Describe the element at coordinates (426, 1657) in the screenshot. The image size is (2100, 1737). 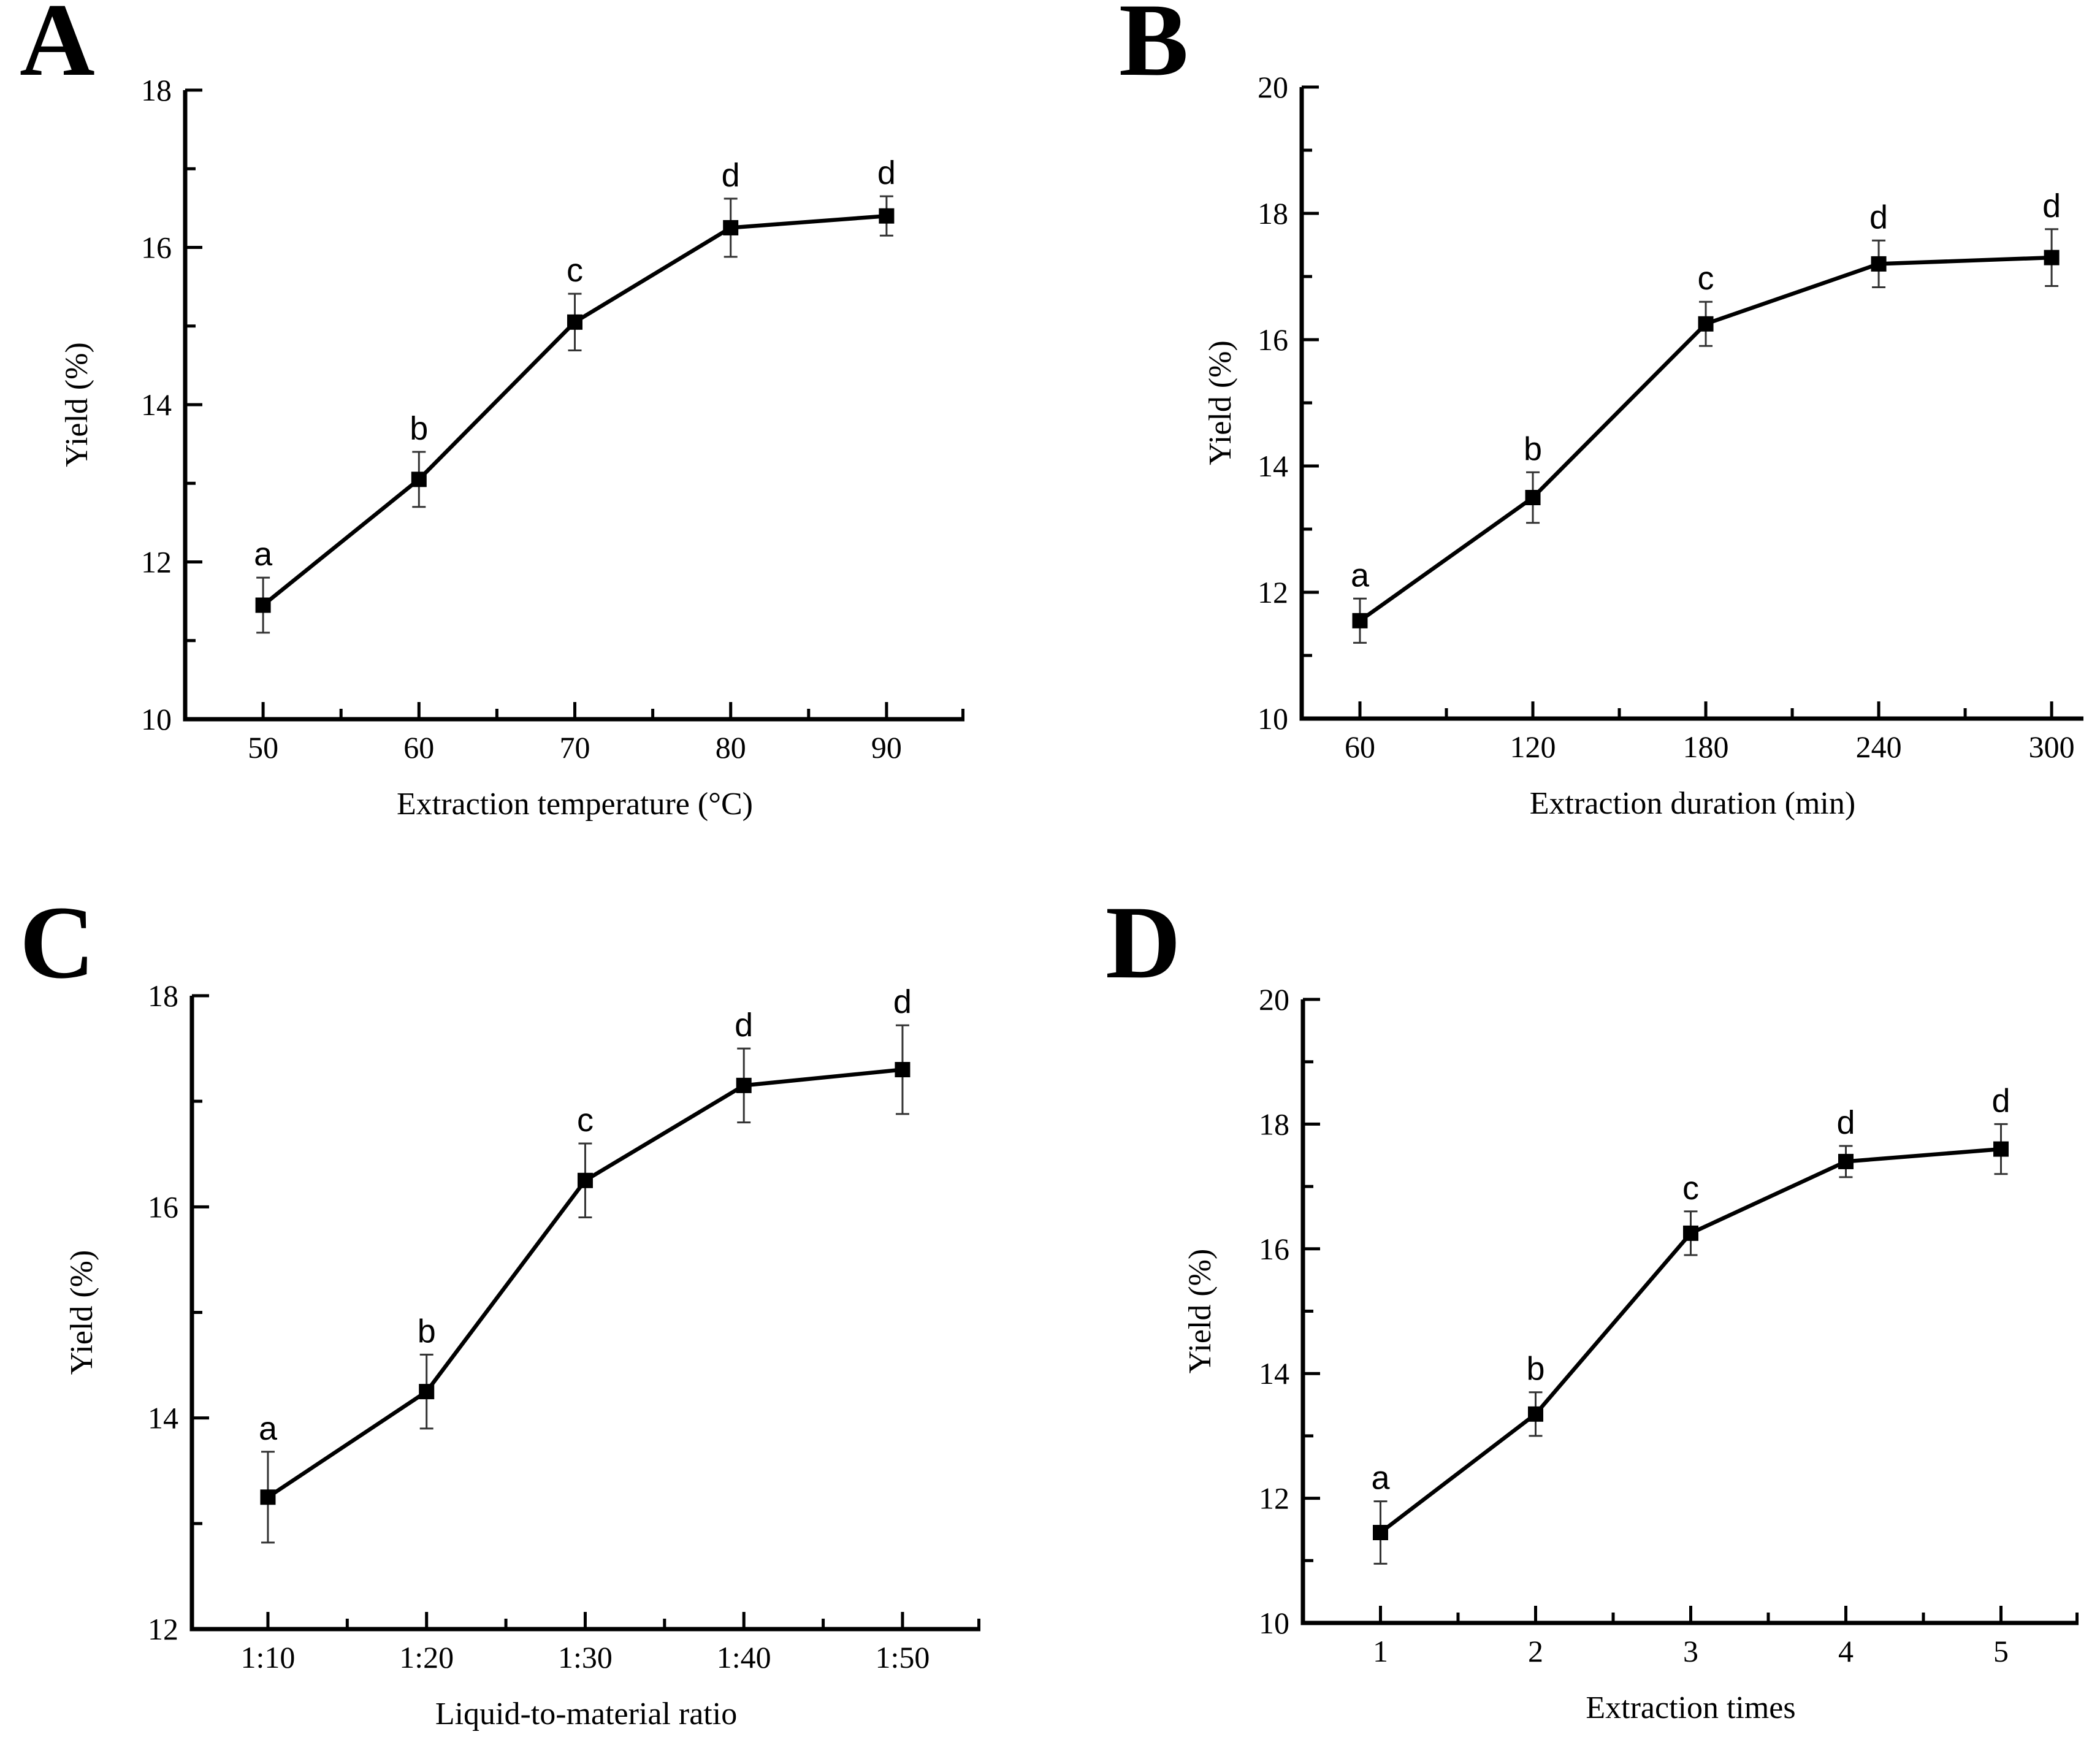
I see `x-tick-label: 1:20` at that location.